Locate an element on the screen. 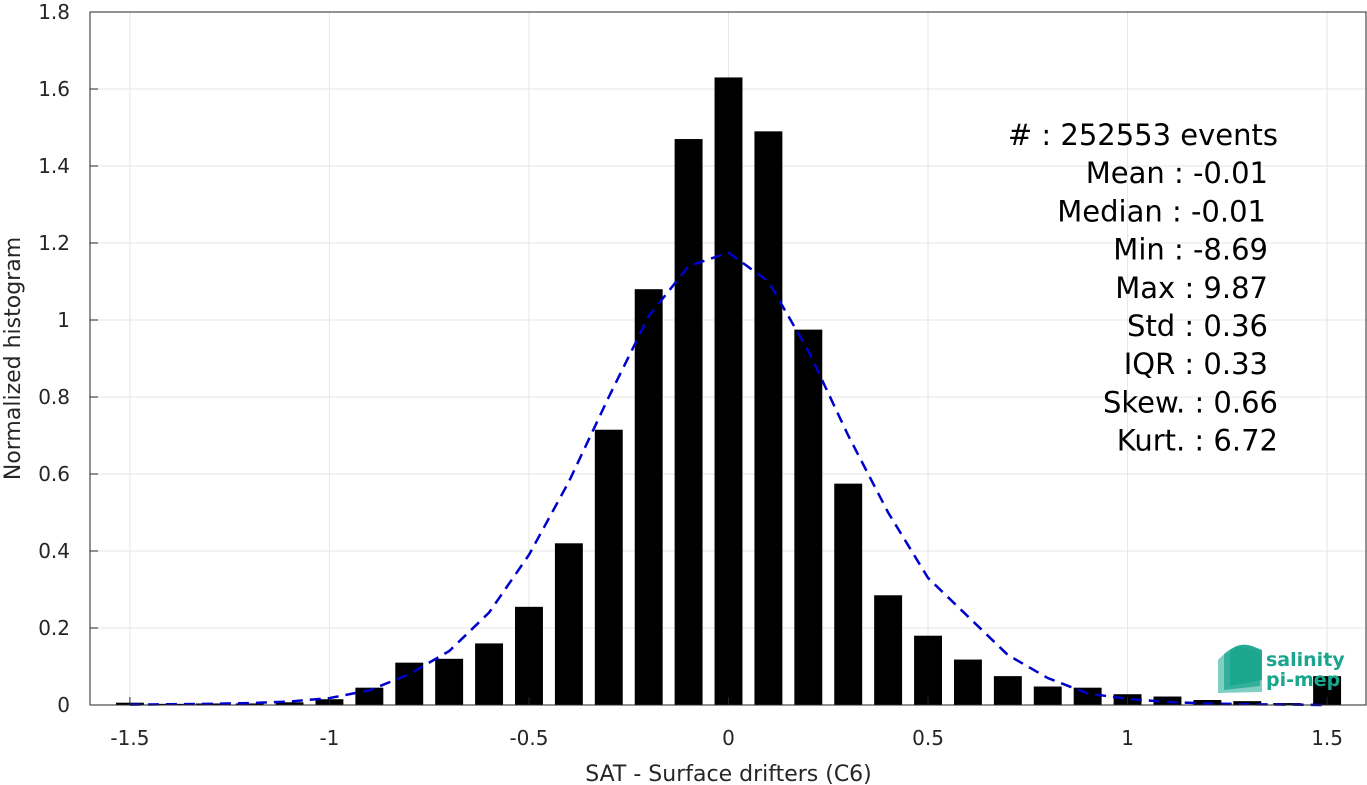 Image resolution: width=1367 pixels, height=785 pixels. logo-wave-icon is located at coordinates (1240, 668).